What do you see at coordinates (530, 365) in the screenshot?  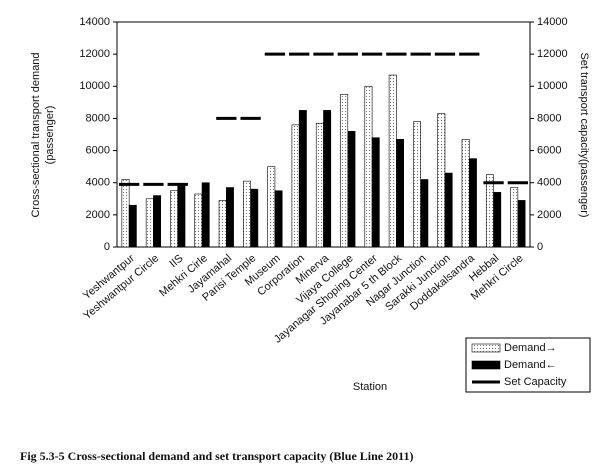 I see `legend-label: Demand←` at bounding box center [530, 365].